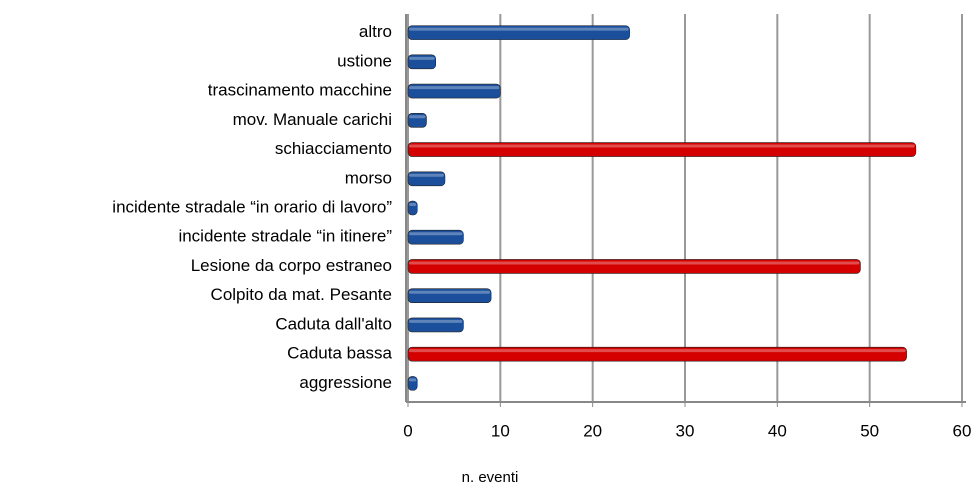 Image resolution: width=980 pixels, height=485 pixels. Describe the element at coordinates (962, 430) in the screenshot. I see `x-tick-label: 60` at that location.